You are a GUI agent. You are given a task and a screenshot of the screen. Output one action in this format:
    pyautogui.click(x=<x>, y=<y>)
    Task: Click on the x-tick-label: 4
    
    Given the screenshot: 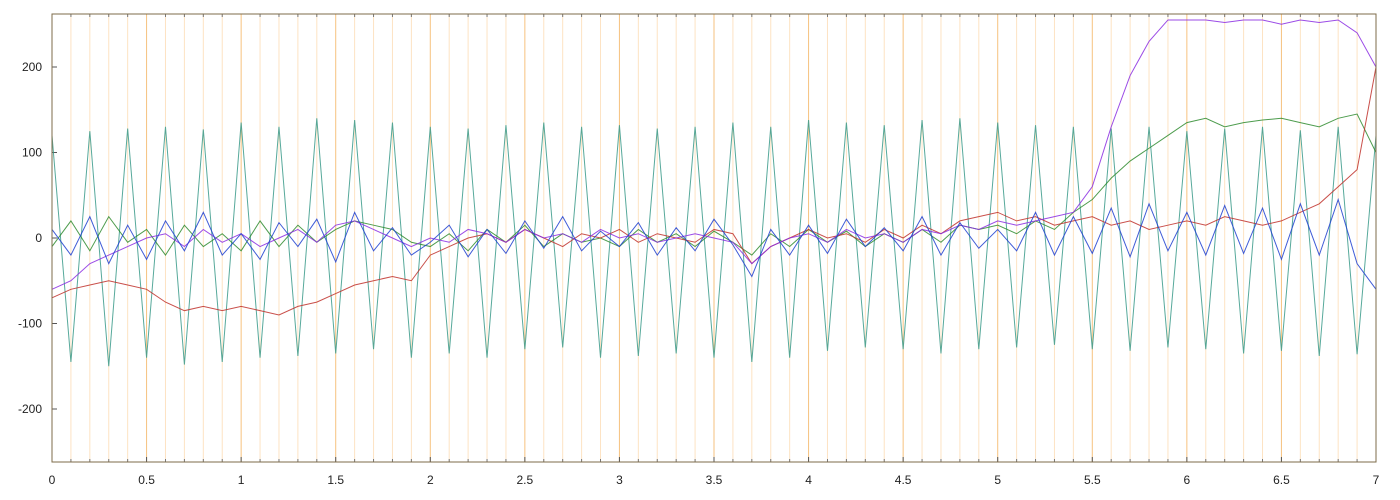 What is the action you would take?
    pyautogui.click(x=808, y=480)
    